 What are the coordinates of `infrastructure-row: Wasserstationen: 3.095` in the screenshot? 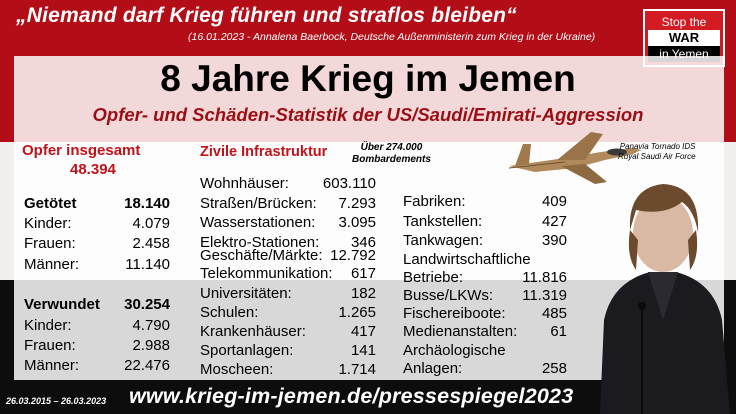 It's located at (288, 223).